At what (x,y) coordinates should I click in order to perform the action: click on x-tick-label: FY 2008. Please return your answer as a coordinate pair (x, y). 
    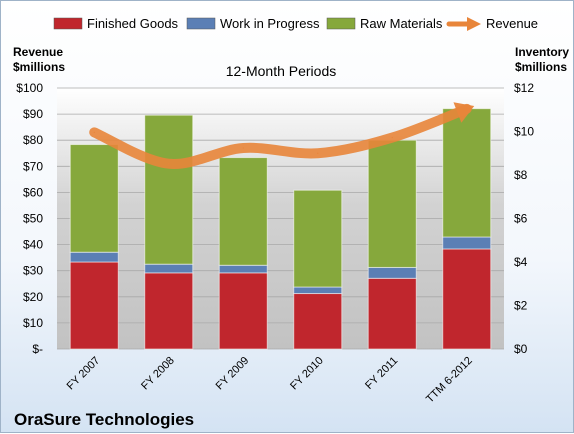
    Looking at the image, I should click on (158, 374).